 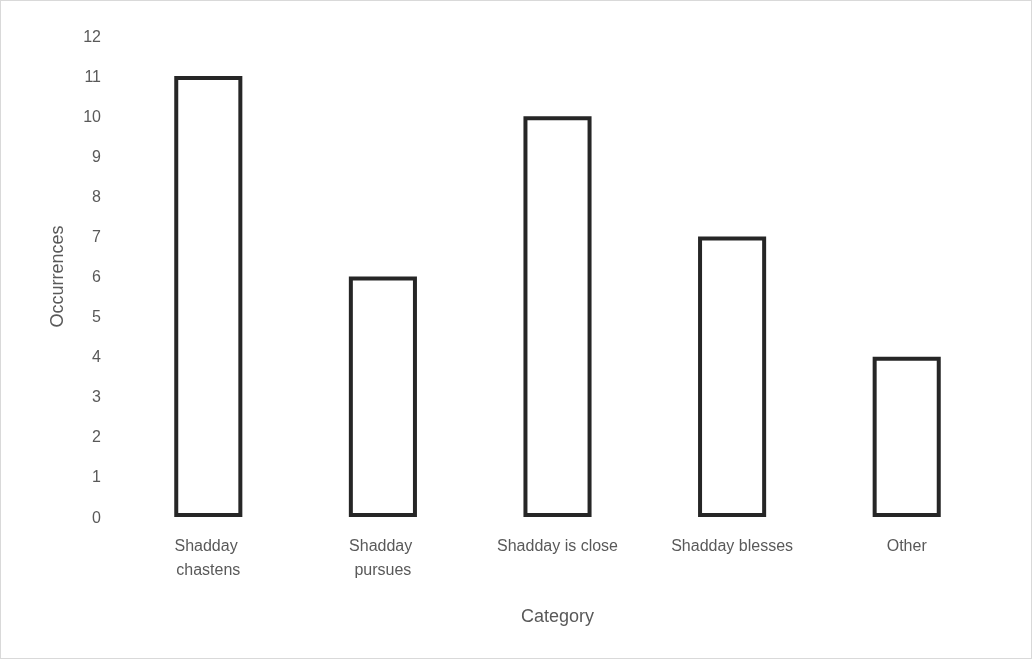 What do you see at coordinates (97, 477) in the screenshot?
I see `y-tick-label: 1` at bounding box center [97, 477].